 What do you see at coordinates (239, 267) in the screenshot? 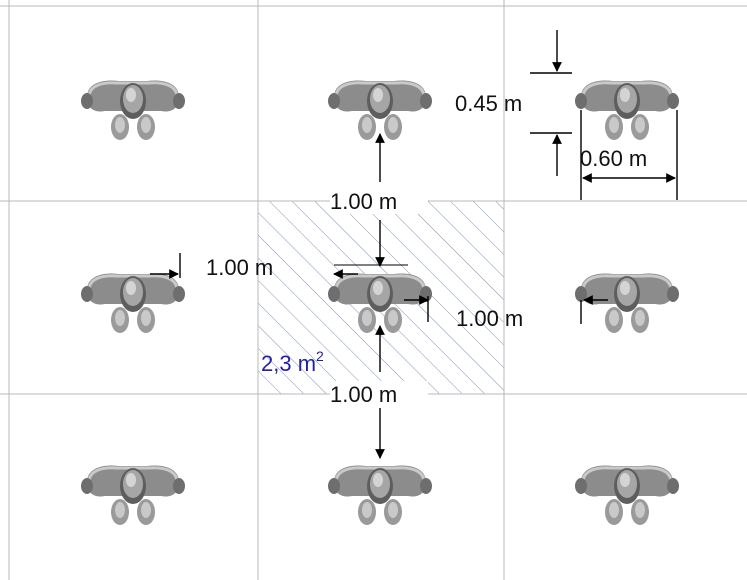
I see `left-spacing-label: 1.00 m` at bounding box center [239, 267].